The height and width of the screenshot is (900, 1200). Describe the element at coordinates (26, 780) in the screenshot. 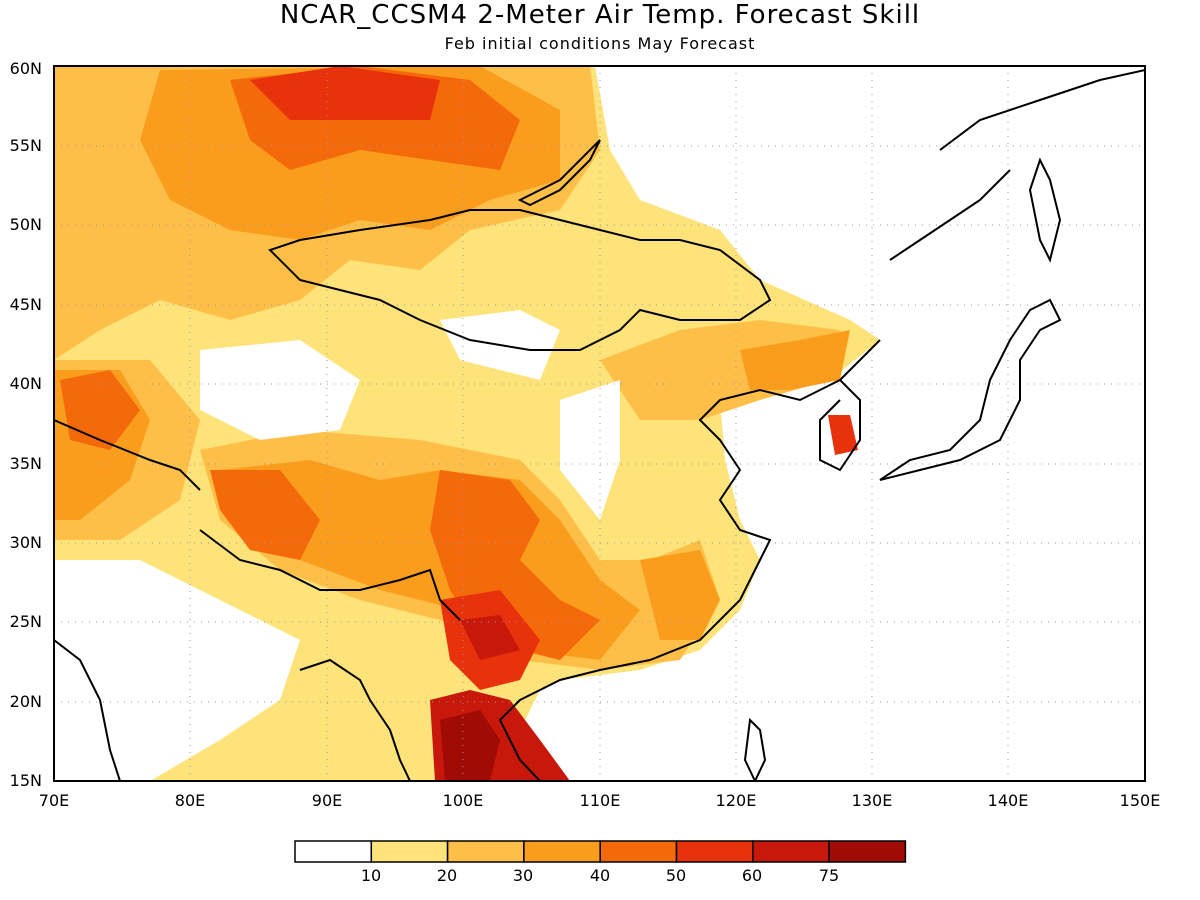

I see `lat-tick-label: 15N` at that location.